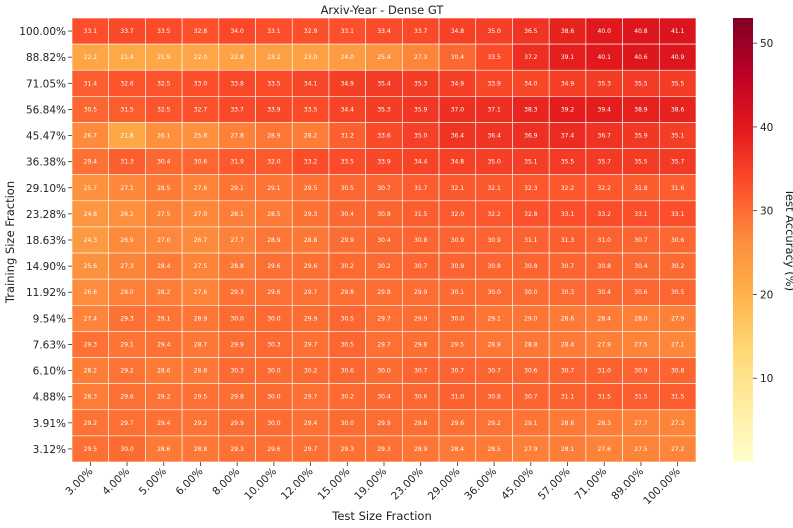 This screenshot has height=528, width=793. Describe the element at coordinates (201, 57) in the screenshot. I see `cell-value-label: 22.0` at that location.